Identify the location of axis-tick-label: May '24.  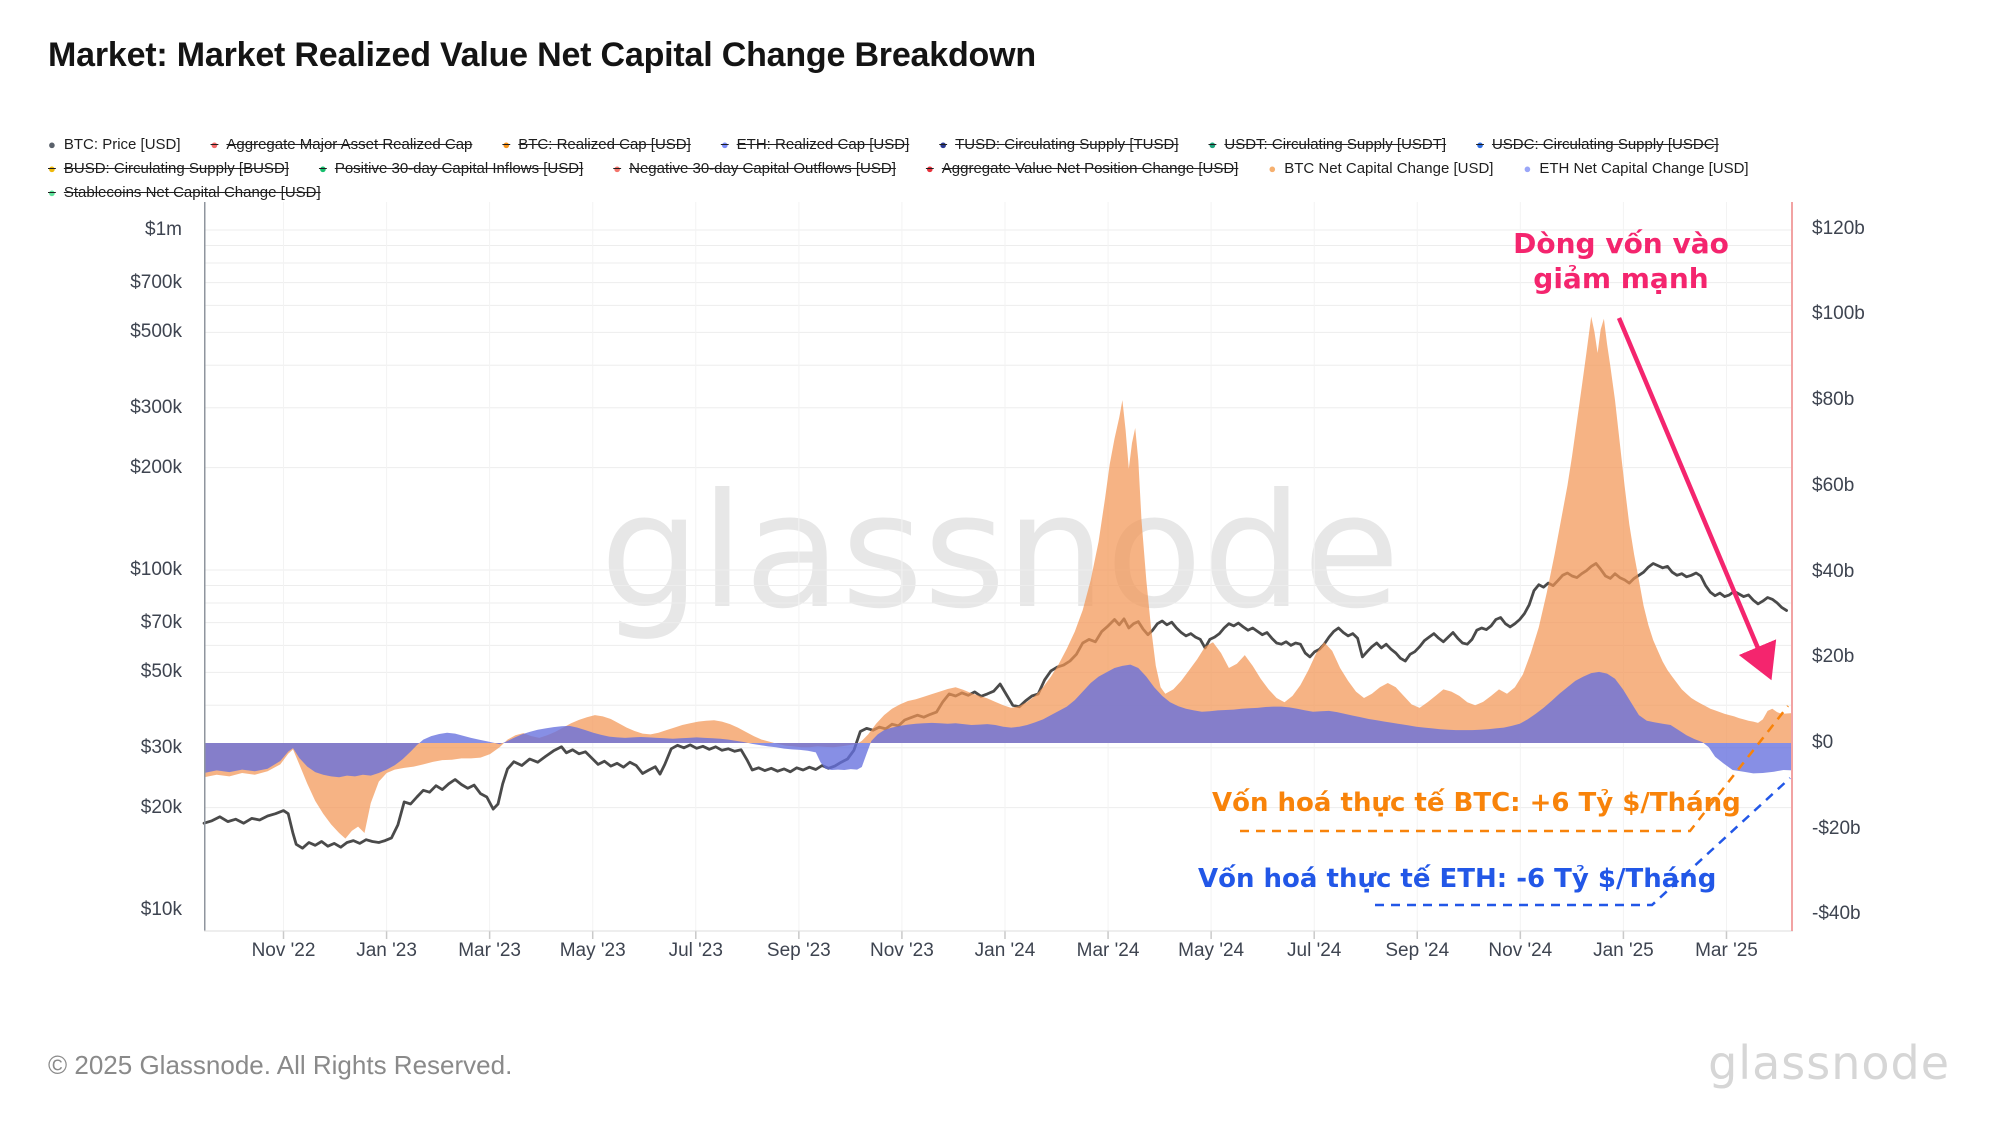
(1211, 950).